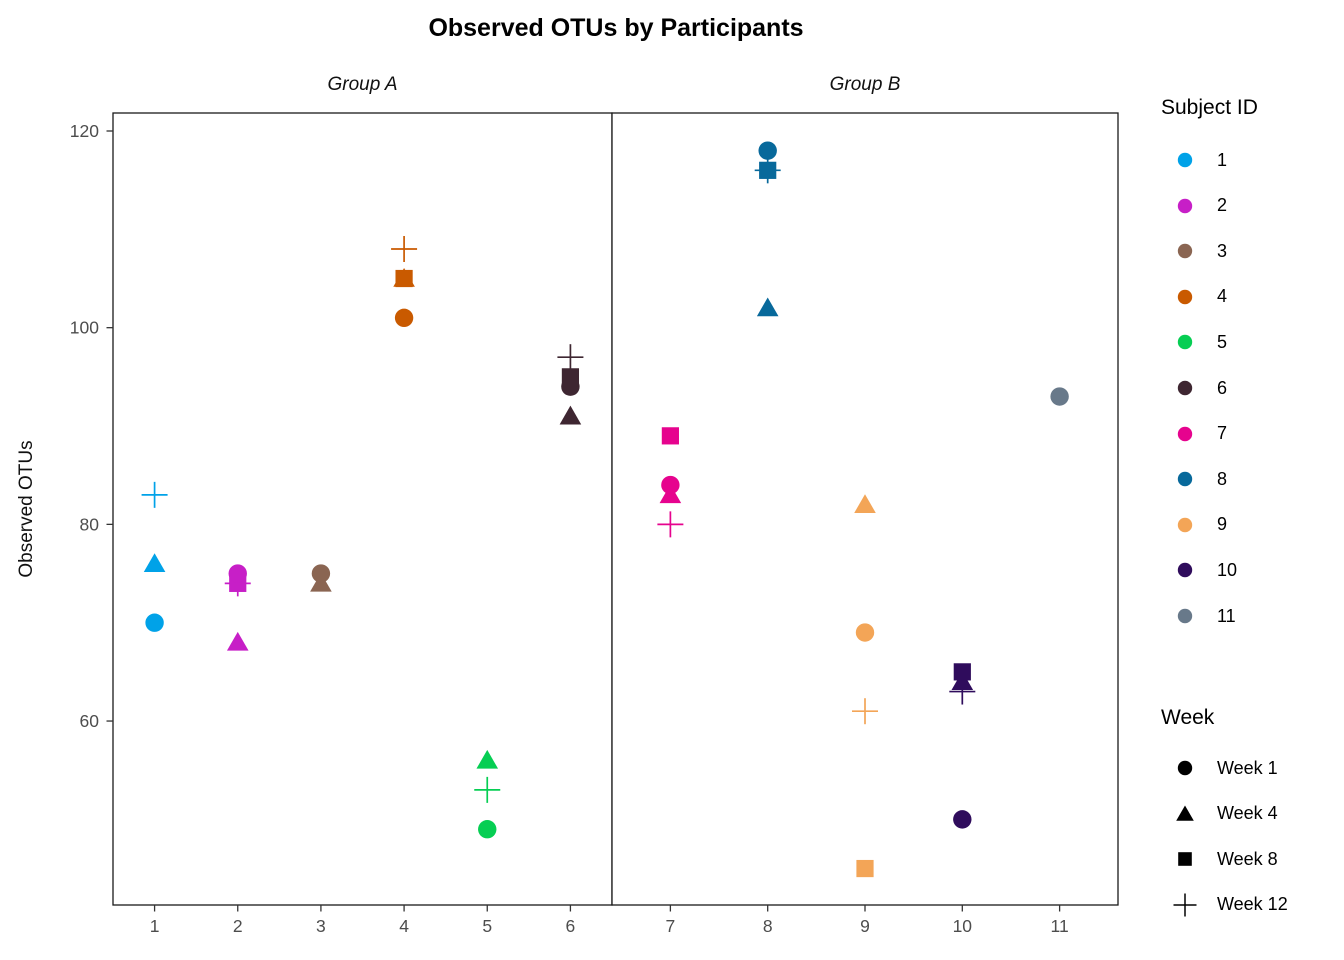 The height and width of the screenshot is (960, 1344). Describe the element at coordinates (155, 926) in the screenshot. I see `x-tick-label: 1` at that location.